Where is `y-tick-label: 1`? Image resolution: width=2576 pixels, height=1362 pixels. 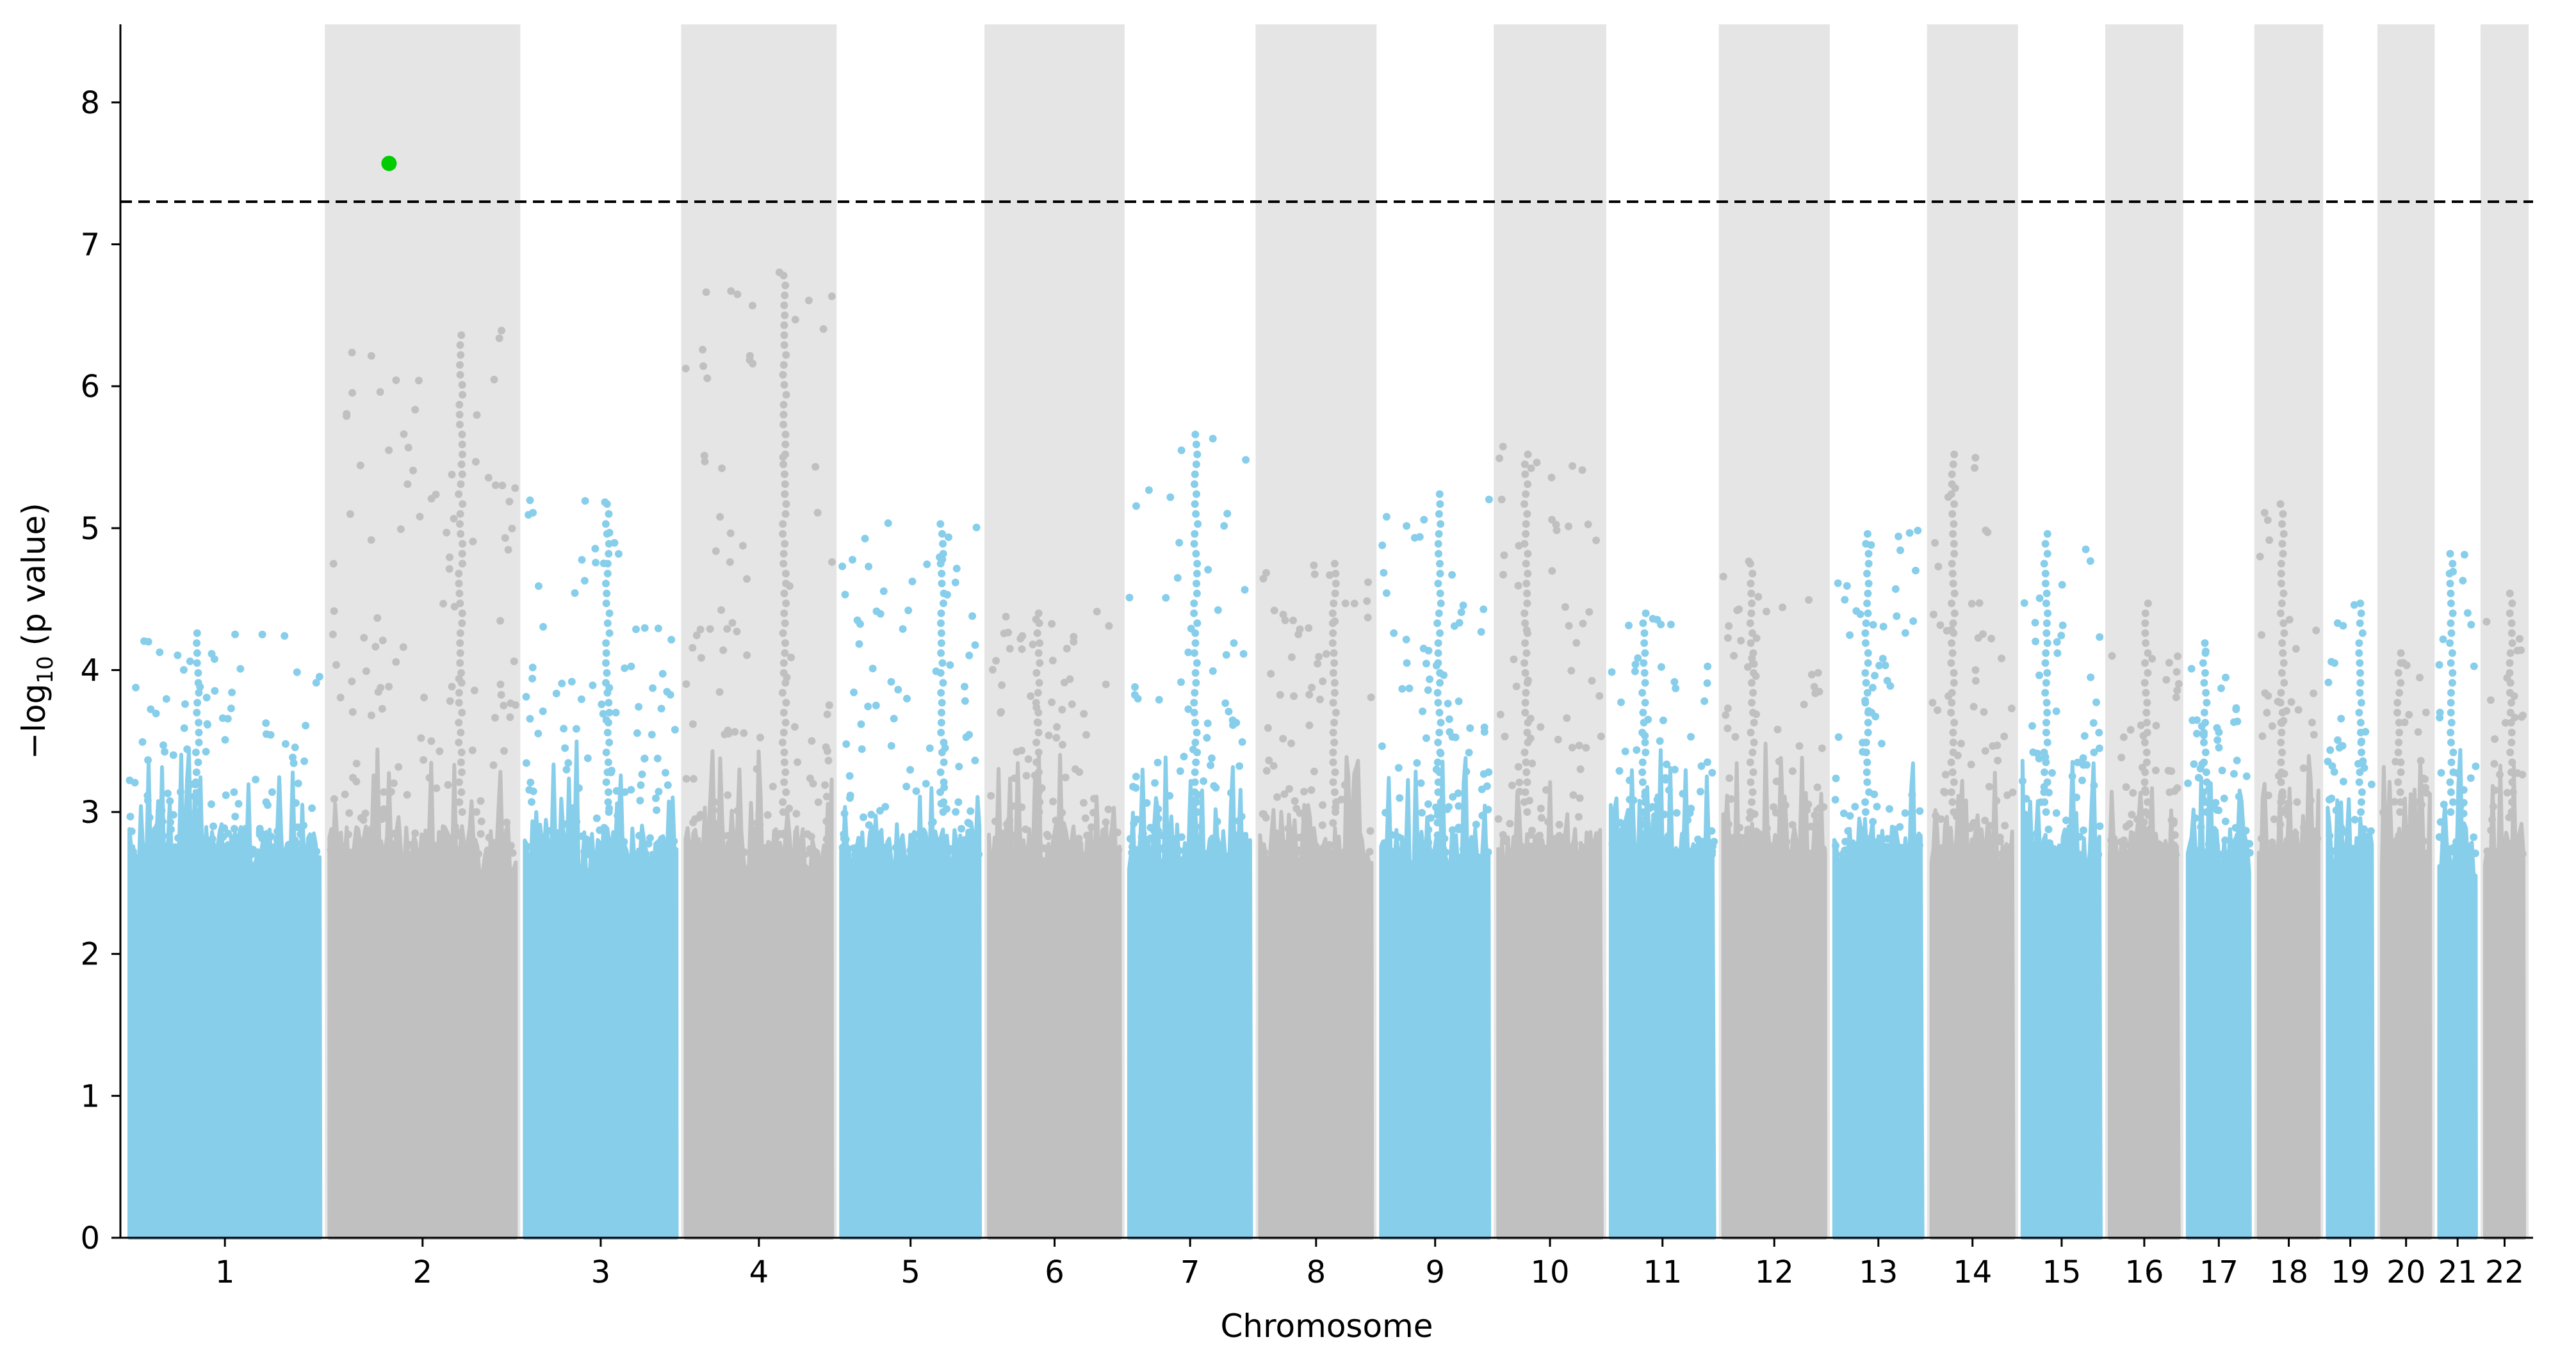
y-tick-label: 1 is located at coordinates (90, 1096).